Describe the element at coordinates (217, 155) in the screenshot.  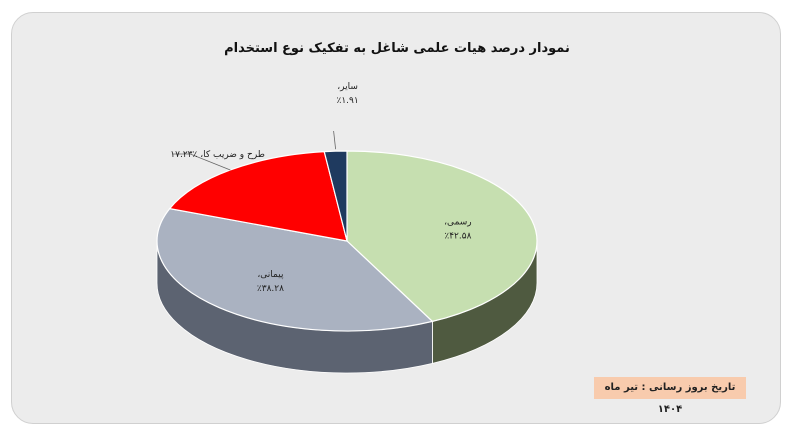
I see `slice-label-2: طرح و ضریب کا، ٪۱۷.۲۳` at that location.